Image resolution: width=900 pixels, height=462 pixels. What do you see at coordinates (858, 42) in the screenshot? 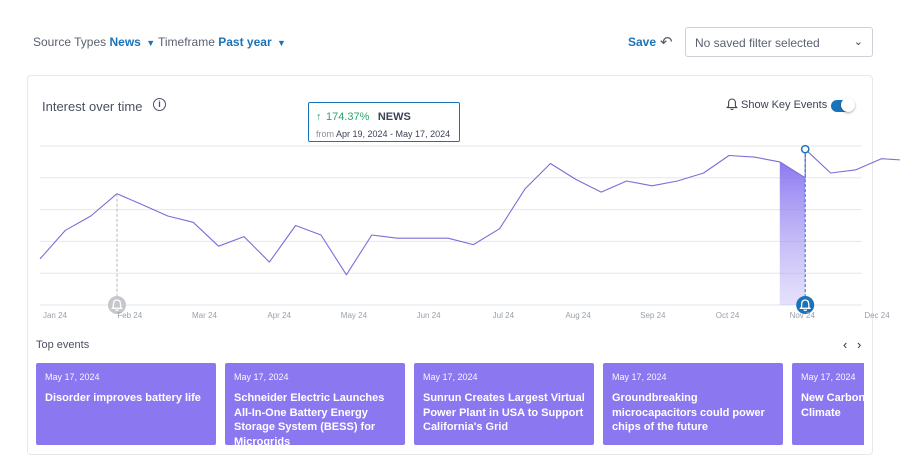
I see `chevron-down-icon: ⌄` at bounding box center [858, 42].